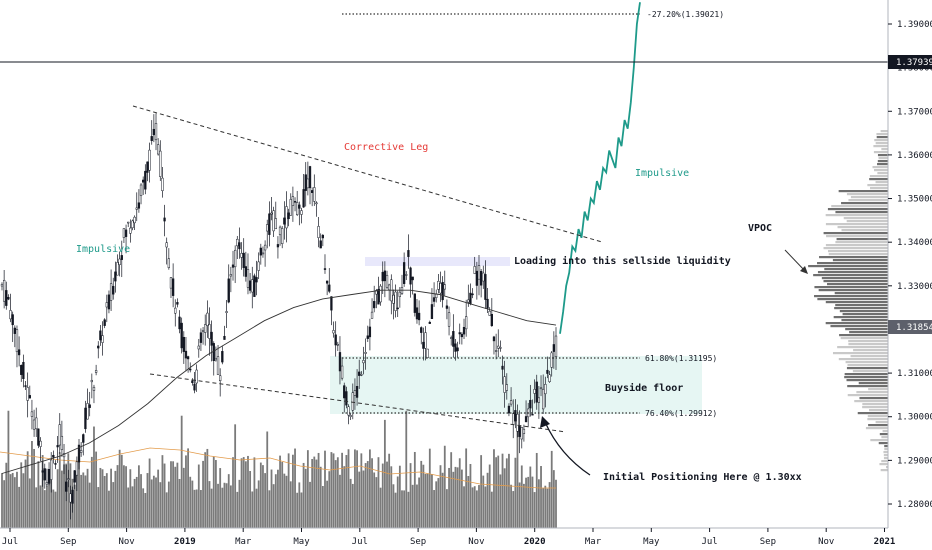 This screenshot has height=550, width=932. What do you see at coordinates (516, 385) in the screenshot?
I see `buyside-floor-zone` at bounding box center [516, 385].